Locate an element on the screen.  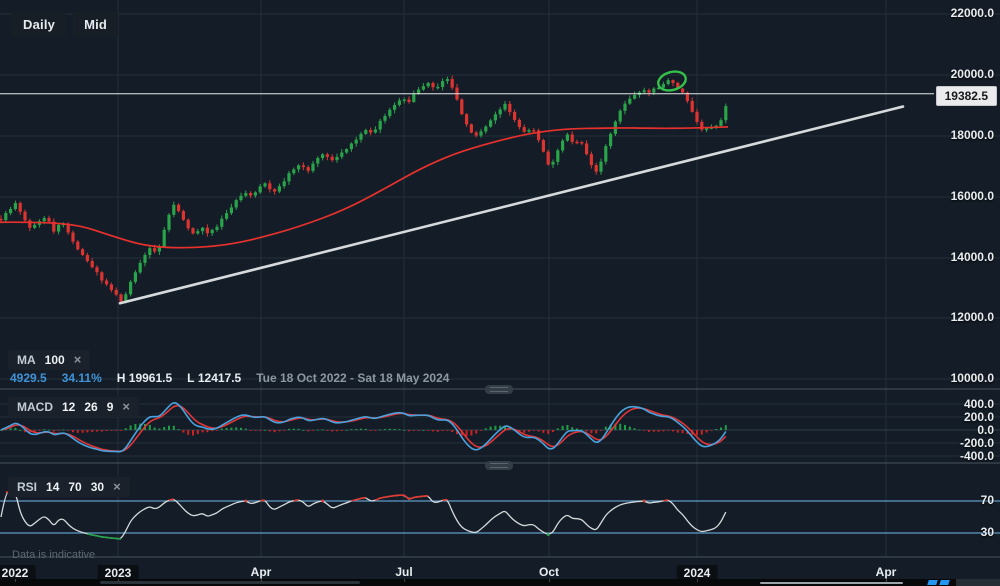
macd-axis-label: -200.0 is located at coordinates (976, 443).